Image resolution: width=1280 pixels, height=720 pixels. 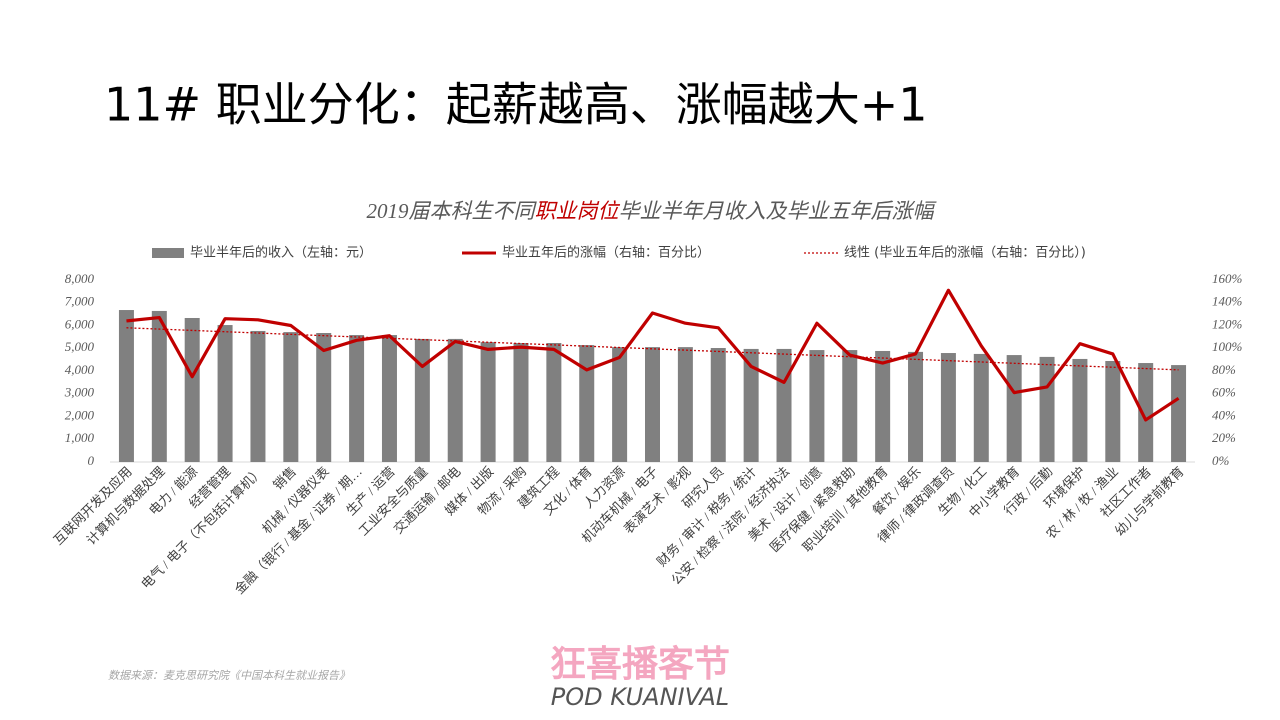 What do you see at coordinates (778, 211) in the screenshot?
I see `title-part: 毕业半年月收入及毕业五年后涨幅` at bounding box center [778, 211].